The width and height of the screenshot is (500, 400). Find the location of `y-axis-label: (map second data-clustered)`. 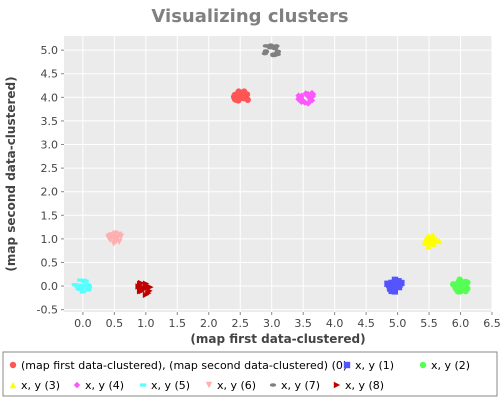

y-axis-label: (map second data-clustered) is located at coordinates (11, 173).